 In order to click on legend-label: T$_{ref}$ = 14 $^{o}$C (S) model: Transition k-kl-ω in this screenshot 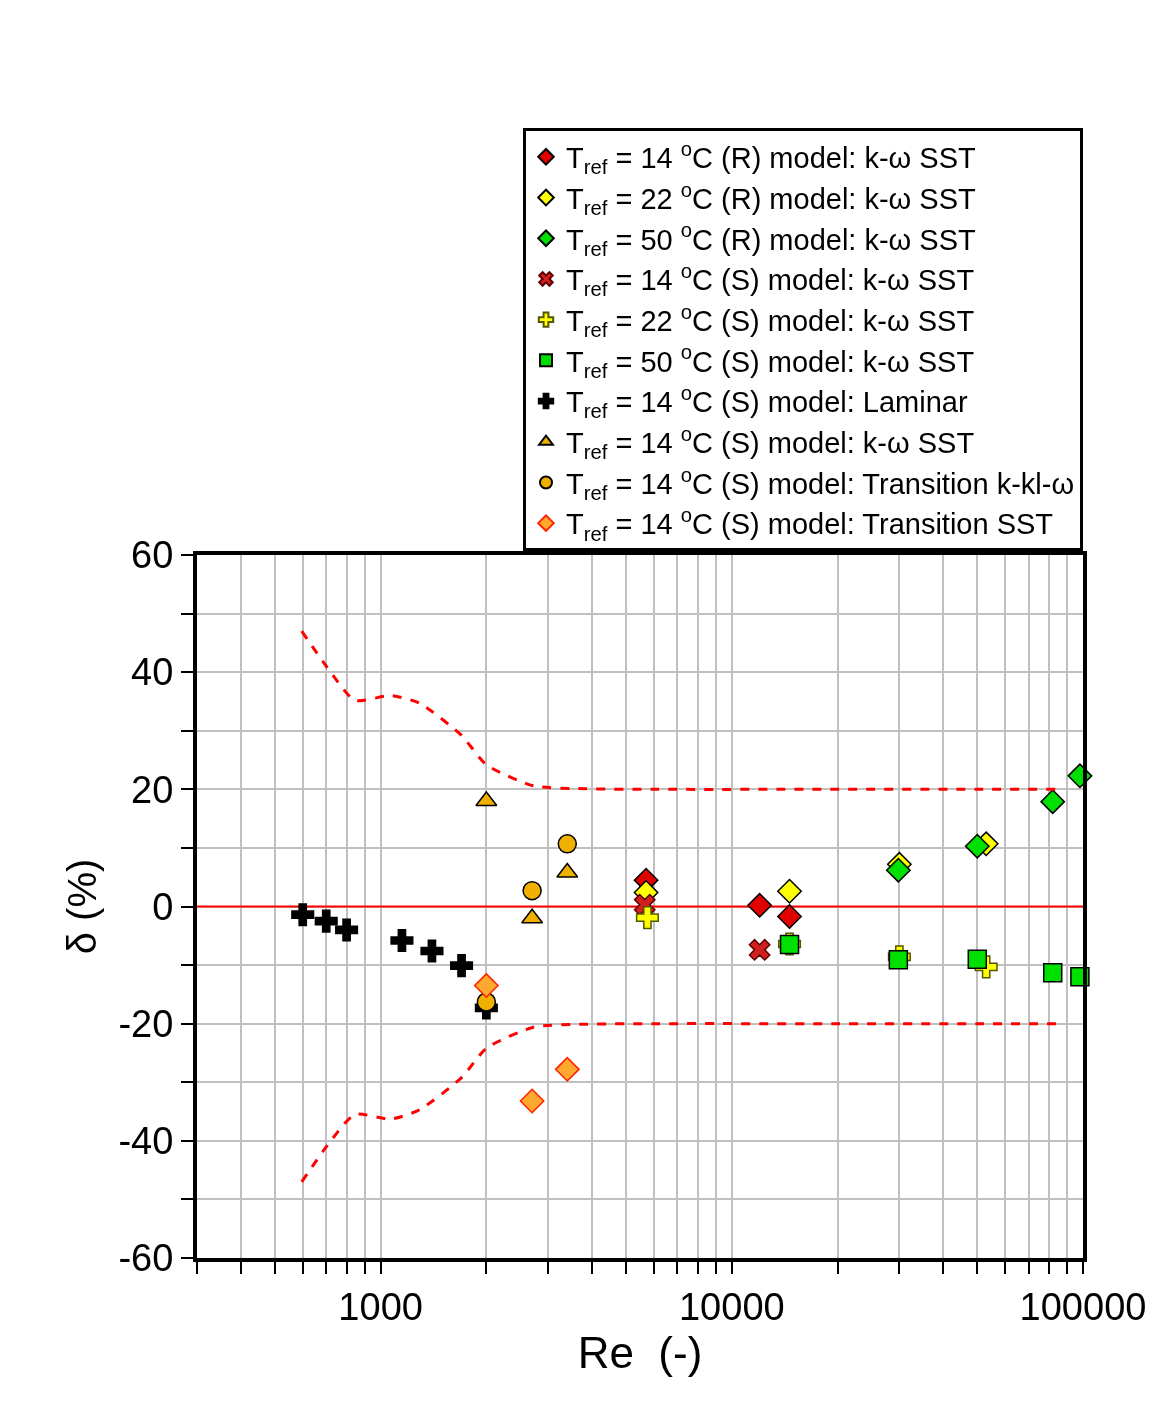, I will do `click(820, 483)`.